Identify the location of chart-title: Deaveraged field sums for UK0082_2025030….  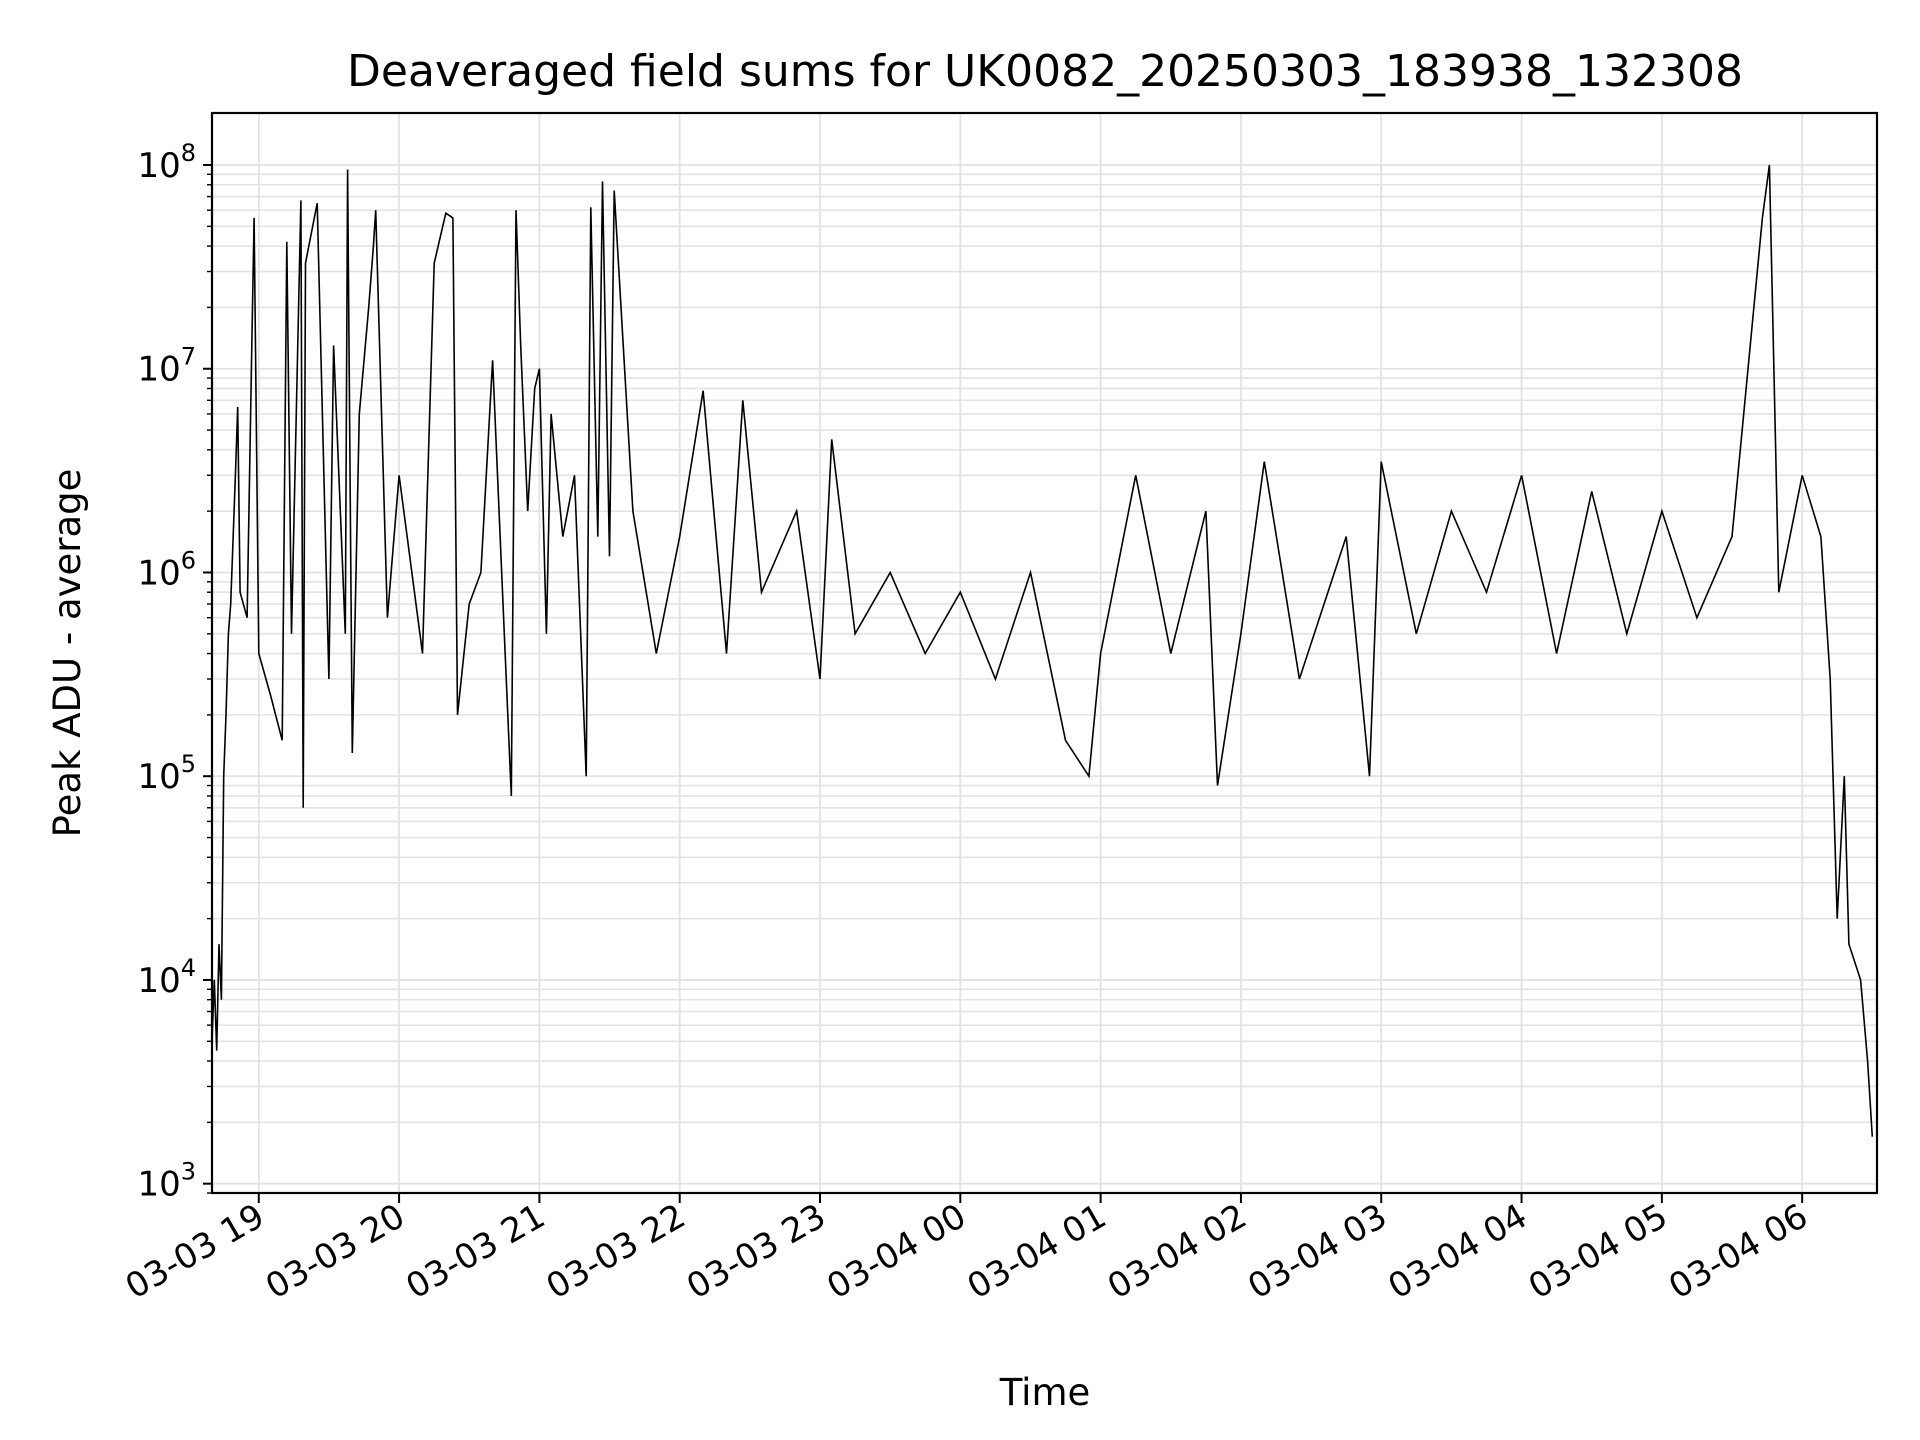
(1045, 71).